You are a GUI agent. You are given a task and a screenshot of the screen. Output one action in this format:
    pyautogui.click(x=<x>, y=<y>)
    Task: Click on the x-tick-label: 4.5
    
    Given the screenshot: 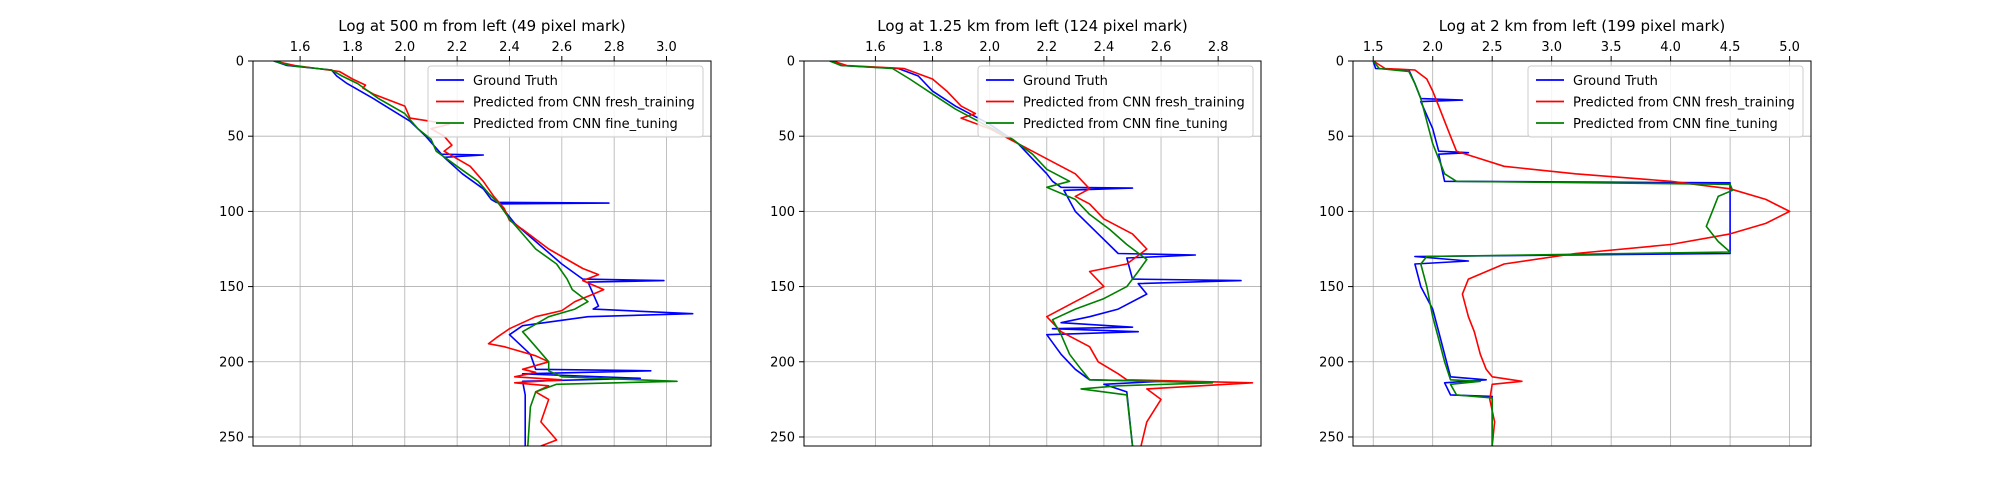 What is the action you would take?
    pyautogui.click(x=1730, y=47)
    